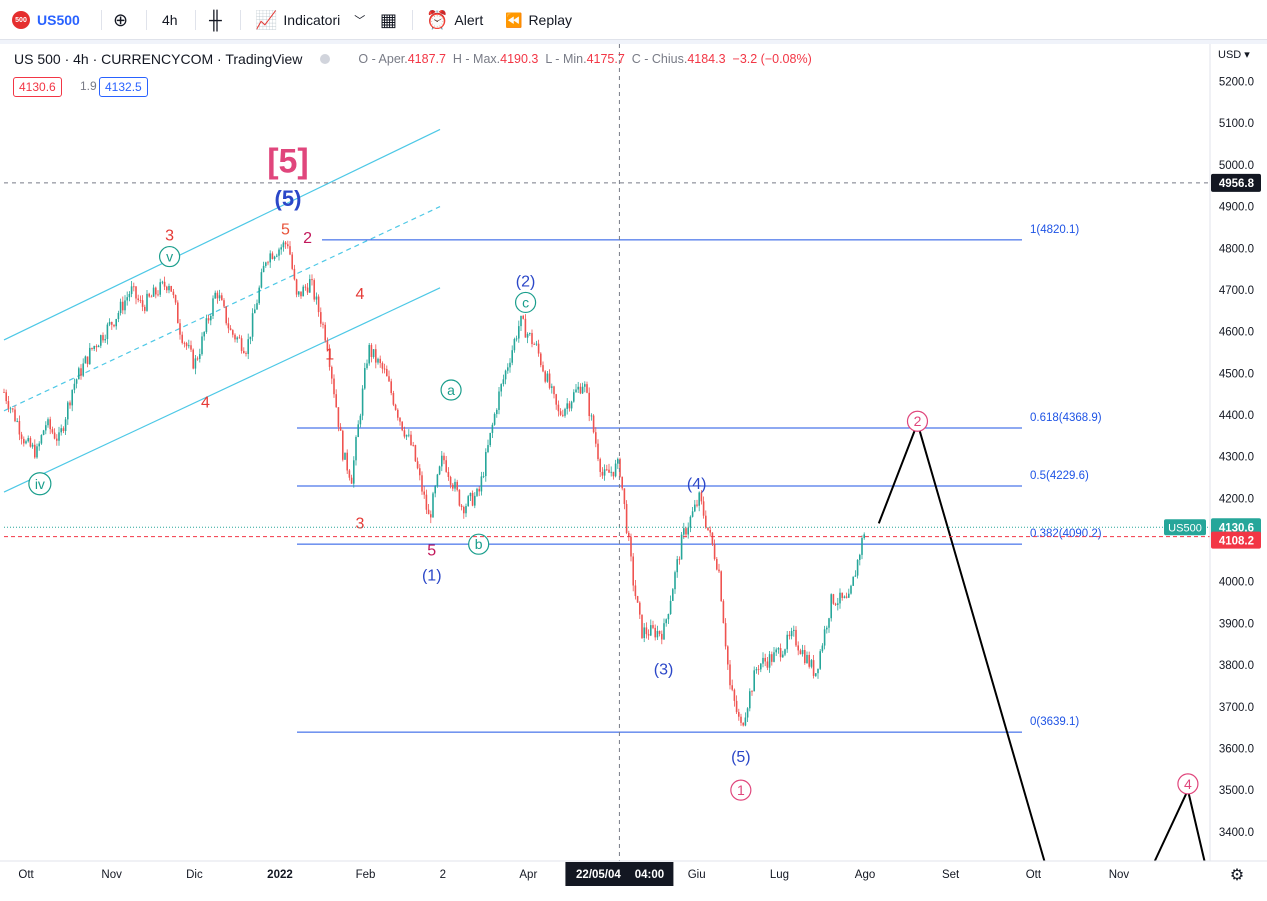 The width and height of the screenshot is (1267, 901). Describe the element at coordinates (1188, 784) in the screenshot. I see `wave-circle` at that location.